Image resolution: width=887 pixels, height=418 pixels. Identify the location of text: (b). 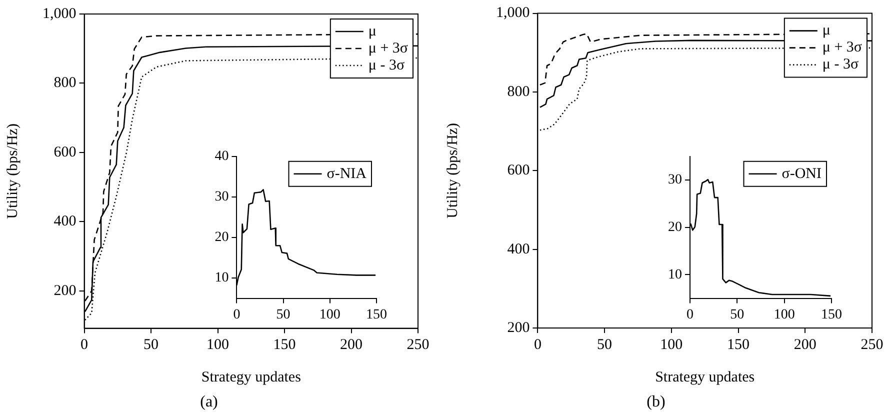
(656, 402).